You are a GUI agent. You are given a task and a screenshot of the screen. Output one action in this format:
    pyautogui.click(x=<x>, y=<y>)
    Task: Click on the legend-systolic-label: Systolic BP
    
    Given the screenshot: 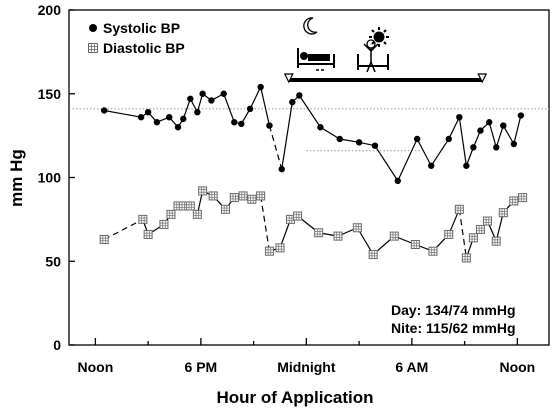 What is the action you would take?
    pyautogui.click(x=141, y=28)
    